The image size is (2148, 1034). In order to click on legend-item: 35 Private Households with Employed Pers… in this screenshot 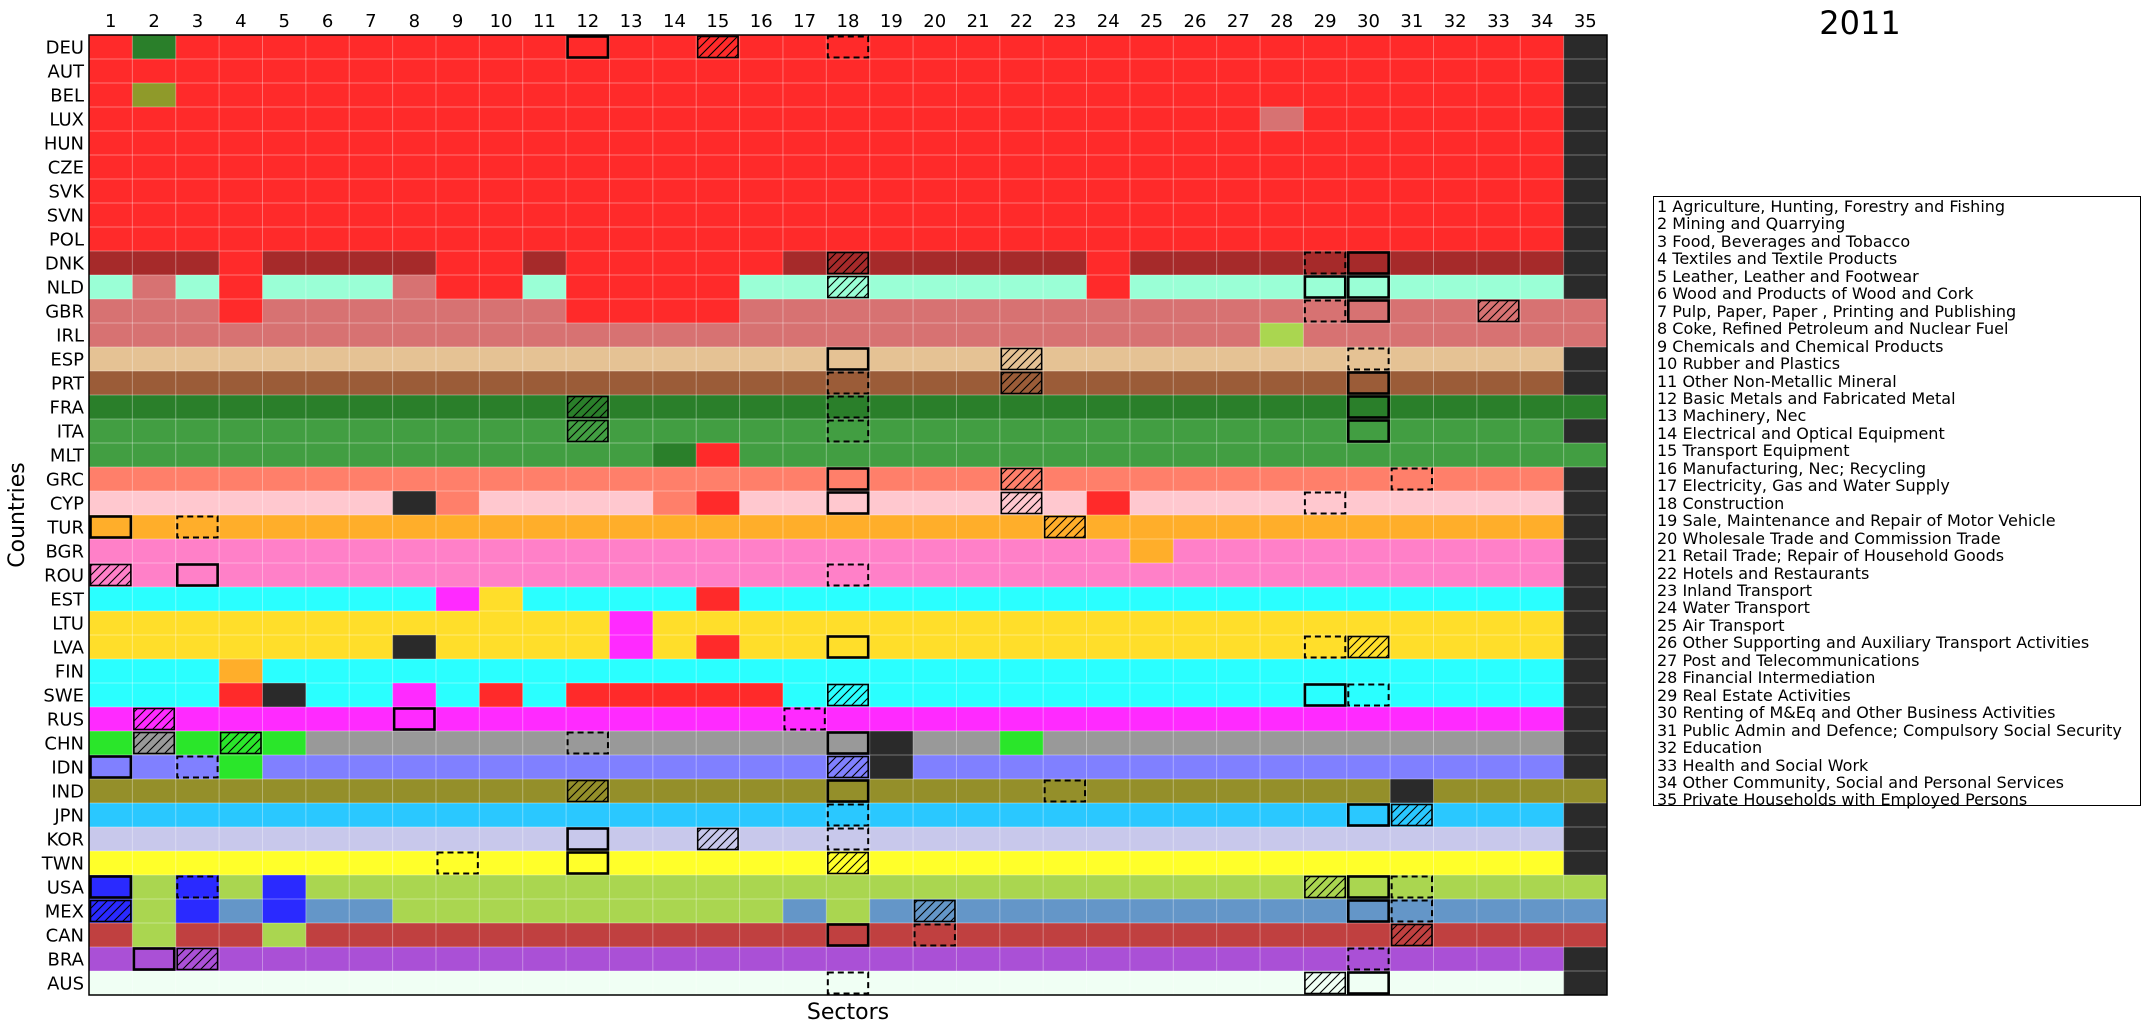, I will do `click(1842, 800)`.